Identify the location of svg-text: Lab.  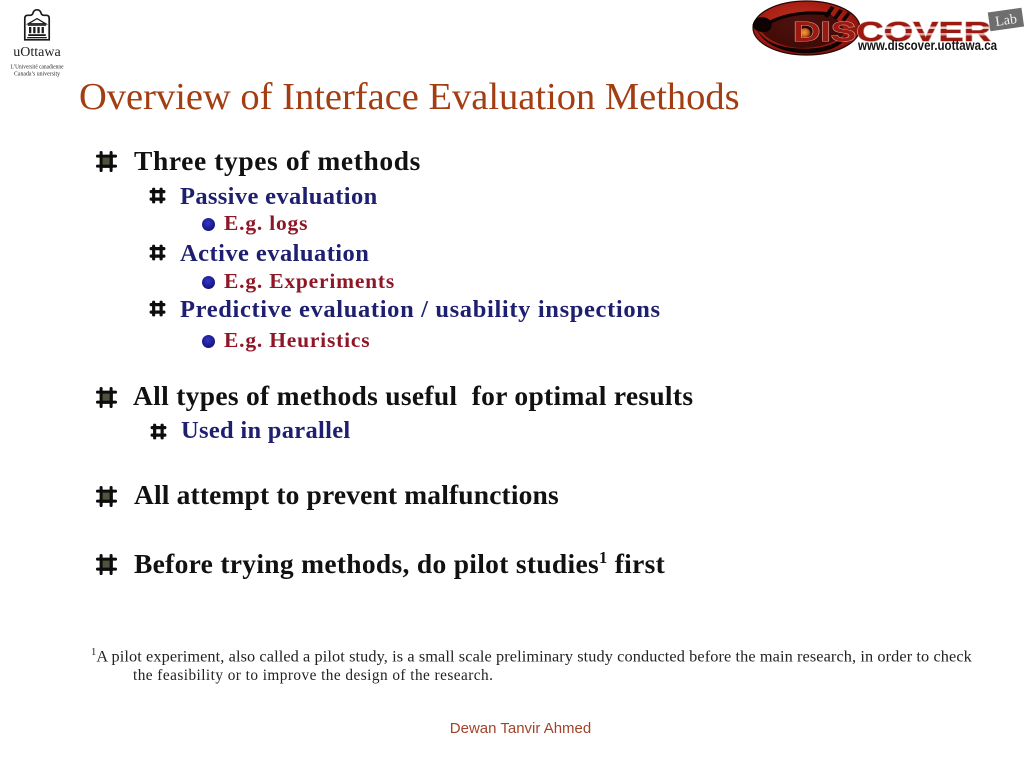
(1006, 21).